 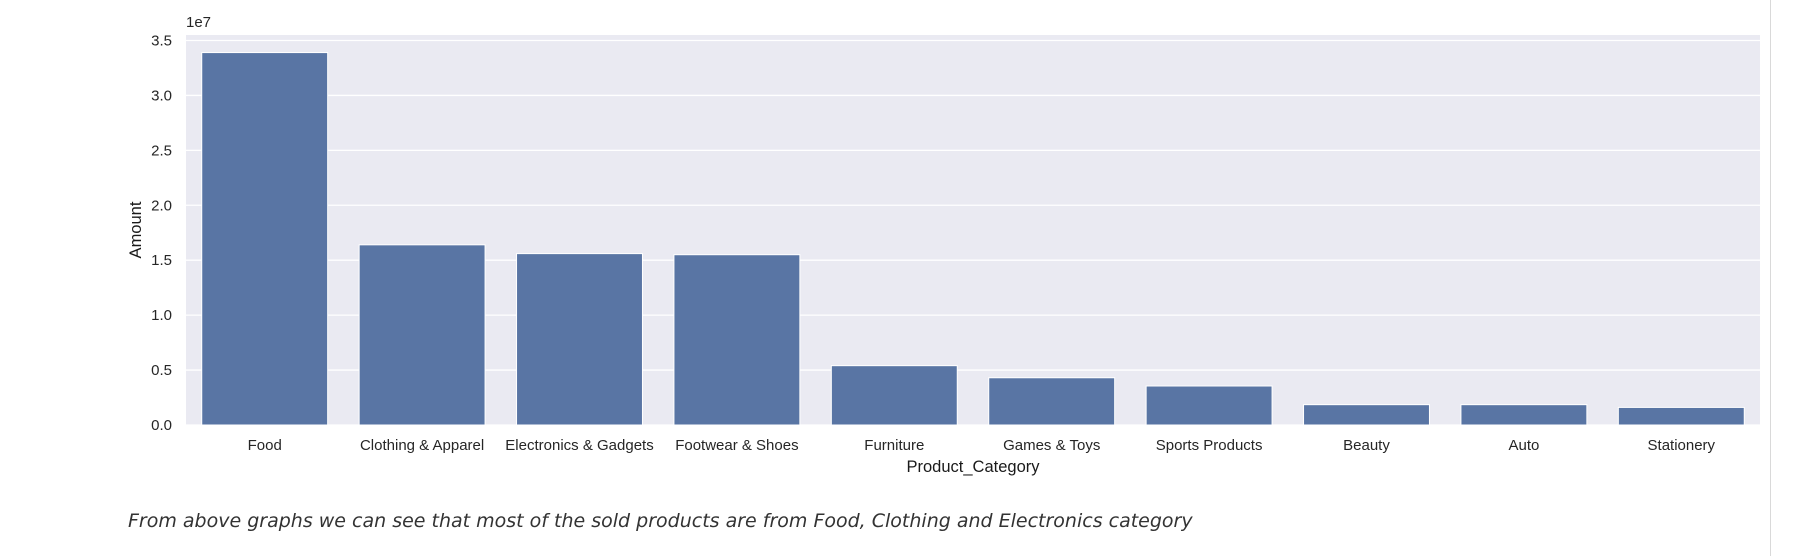 I want to click on x-tick-label: Food, so click(x=265, y=445).